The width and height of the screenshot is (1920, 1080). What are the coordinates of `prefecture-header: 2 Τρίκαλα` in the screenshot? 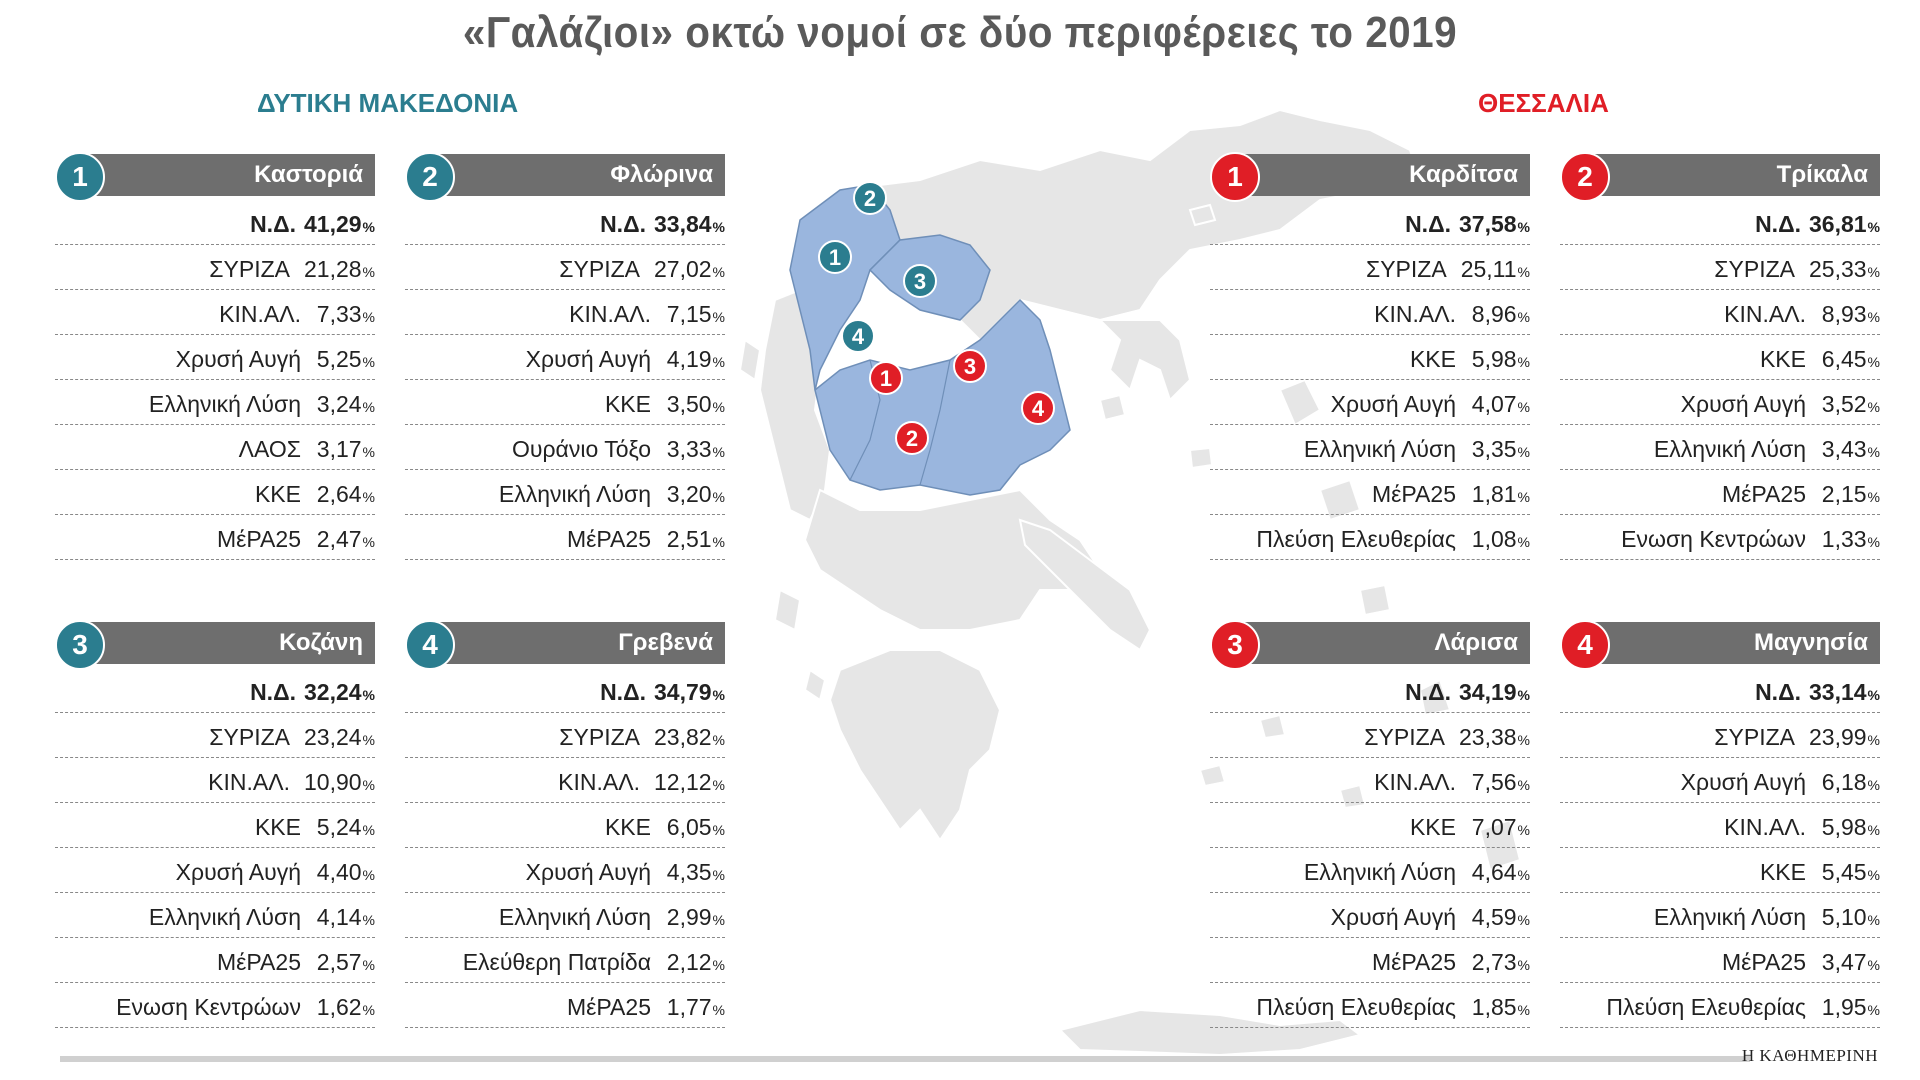 It's located at (1720, 175).